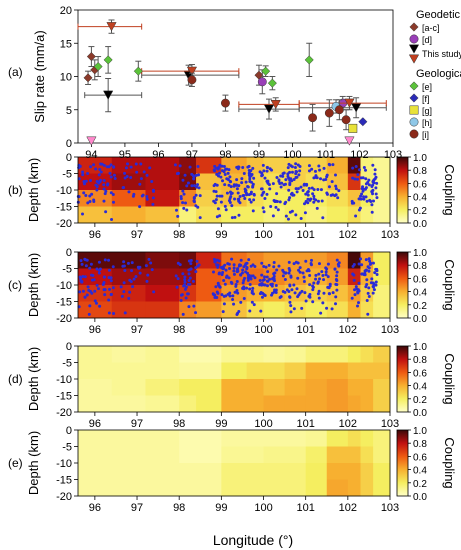  I want to click on x-tick-label-a: 100, so click(292, 155).